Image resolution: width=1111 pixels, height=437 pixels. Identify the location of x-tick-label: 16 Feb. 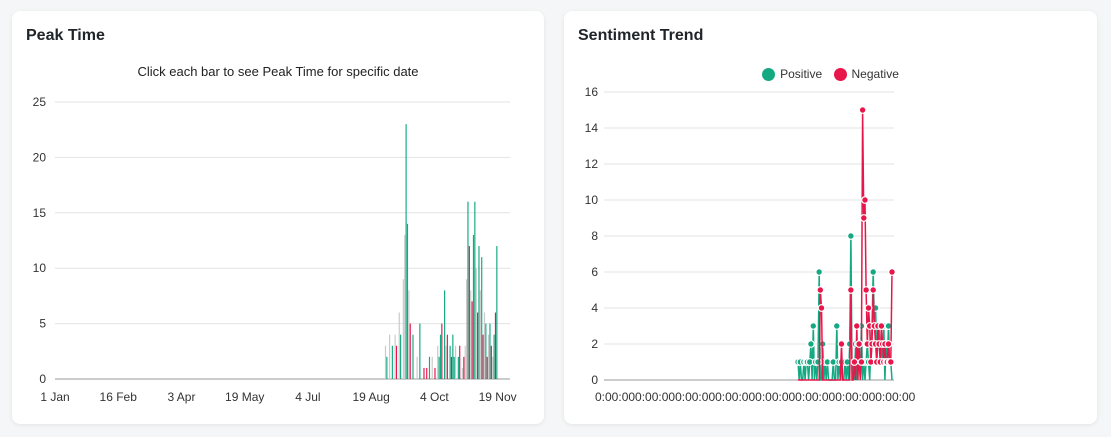
(119, 397).